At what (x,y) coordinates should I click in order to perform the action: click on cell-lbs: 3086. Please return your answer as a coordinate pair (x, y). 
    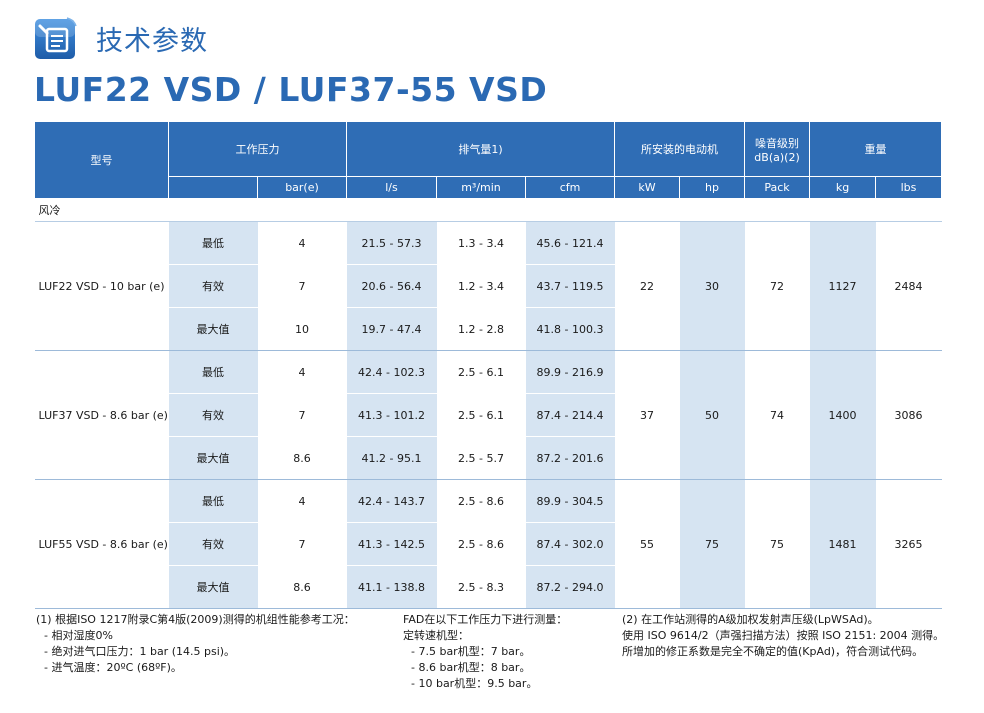
    Looking at the image, I should click on (908, 415).